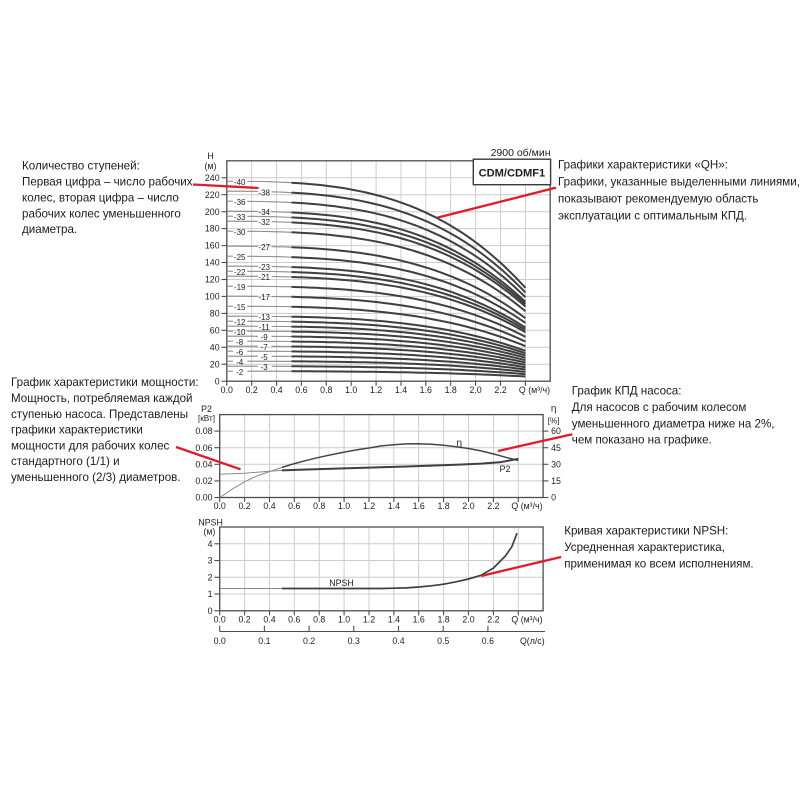 The width and height of the screenshot is (800, 800). I want to click on svg-text: Q(л/с), so click(532, 641).